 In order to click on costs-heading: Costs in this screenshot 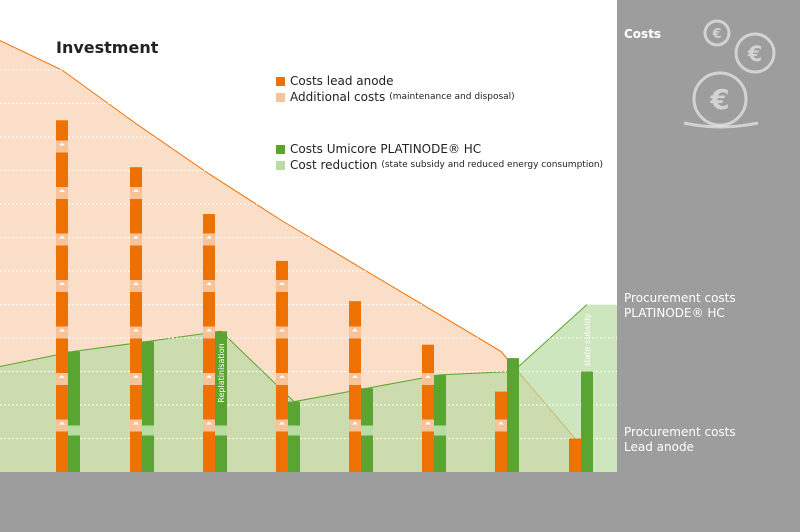, I will do `click(643, 34)`.